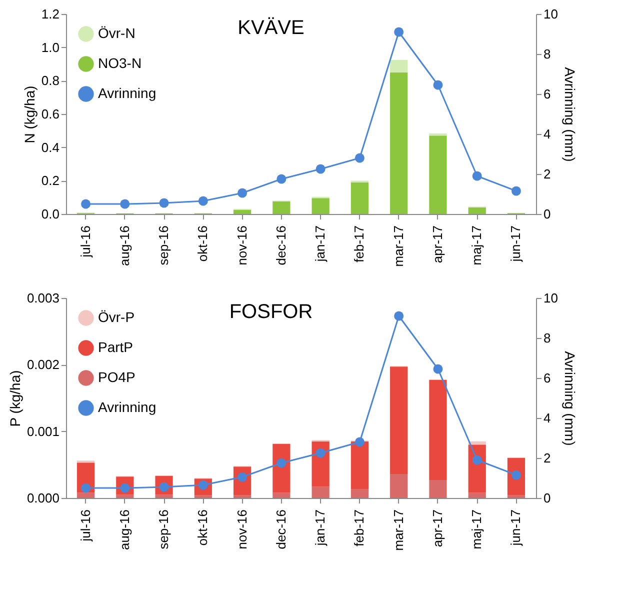 Image resolution: width=636 pixels, height=616 pixels. I want to click on y-tick-label: 0.002, so click(43, 364).